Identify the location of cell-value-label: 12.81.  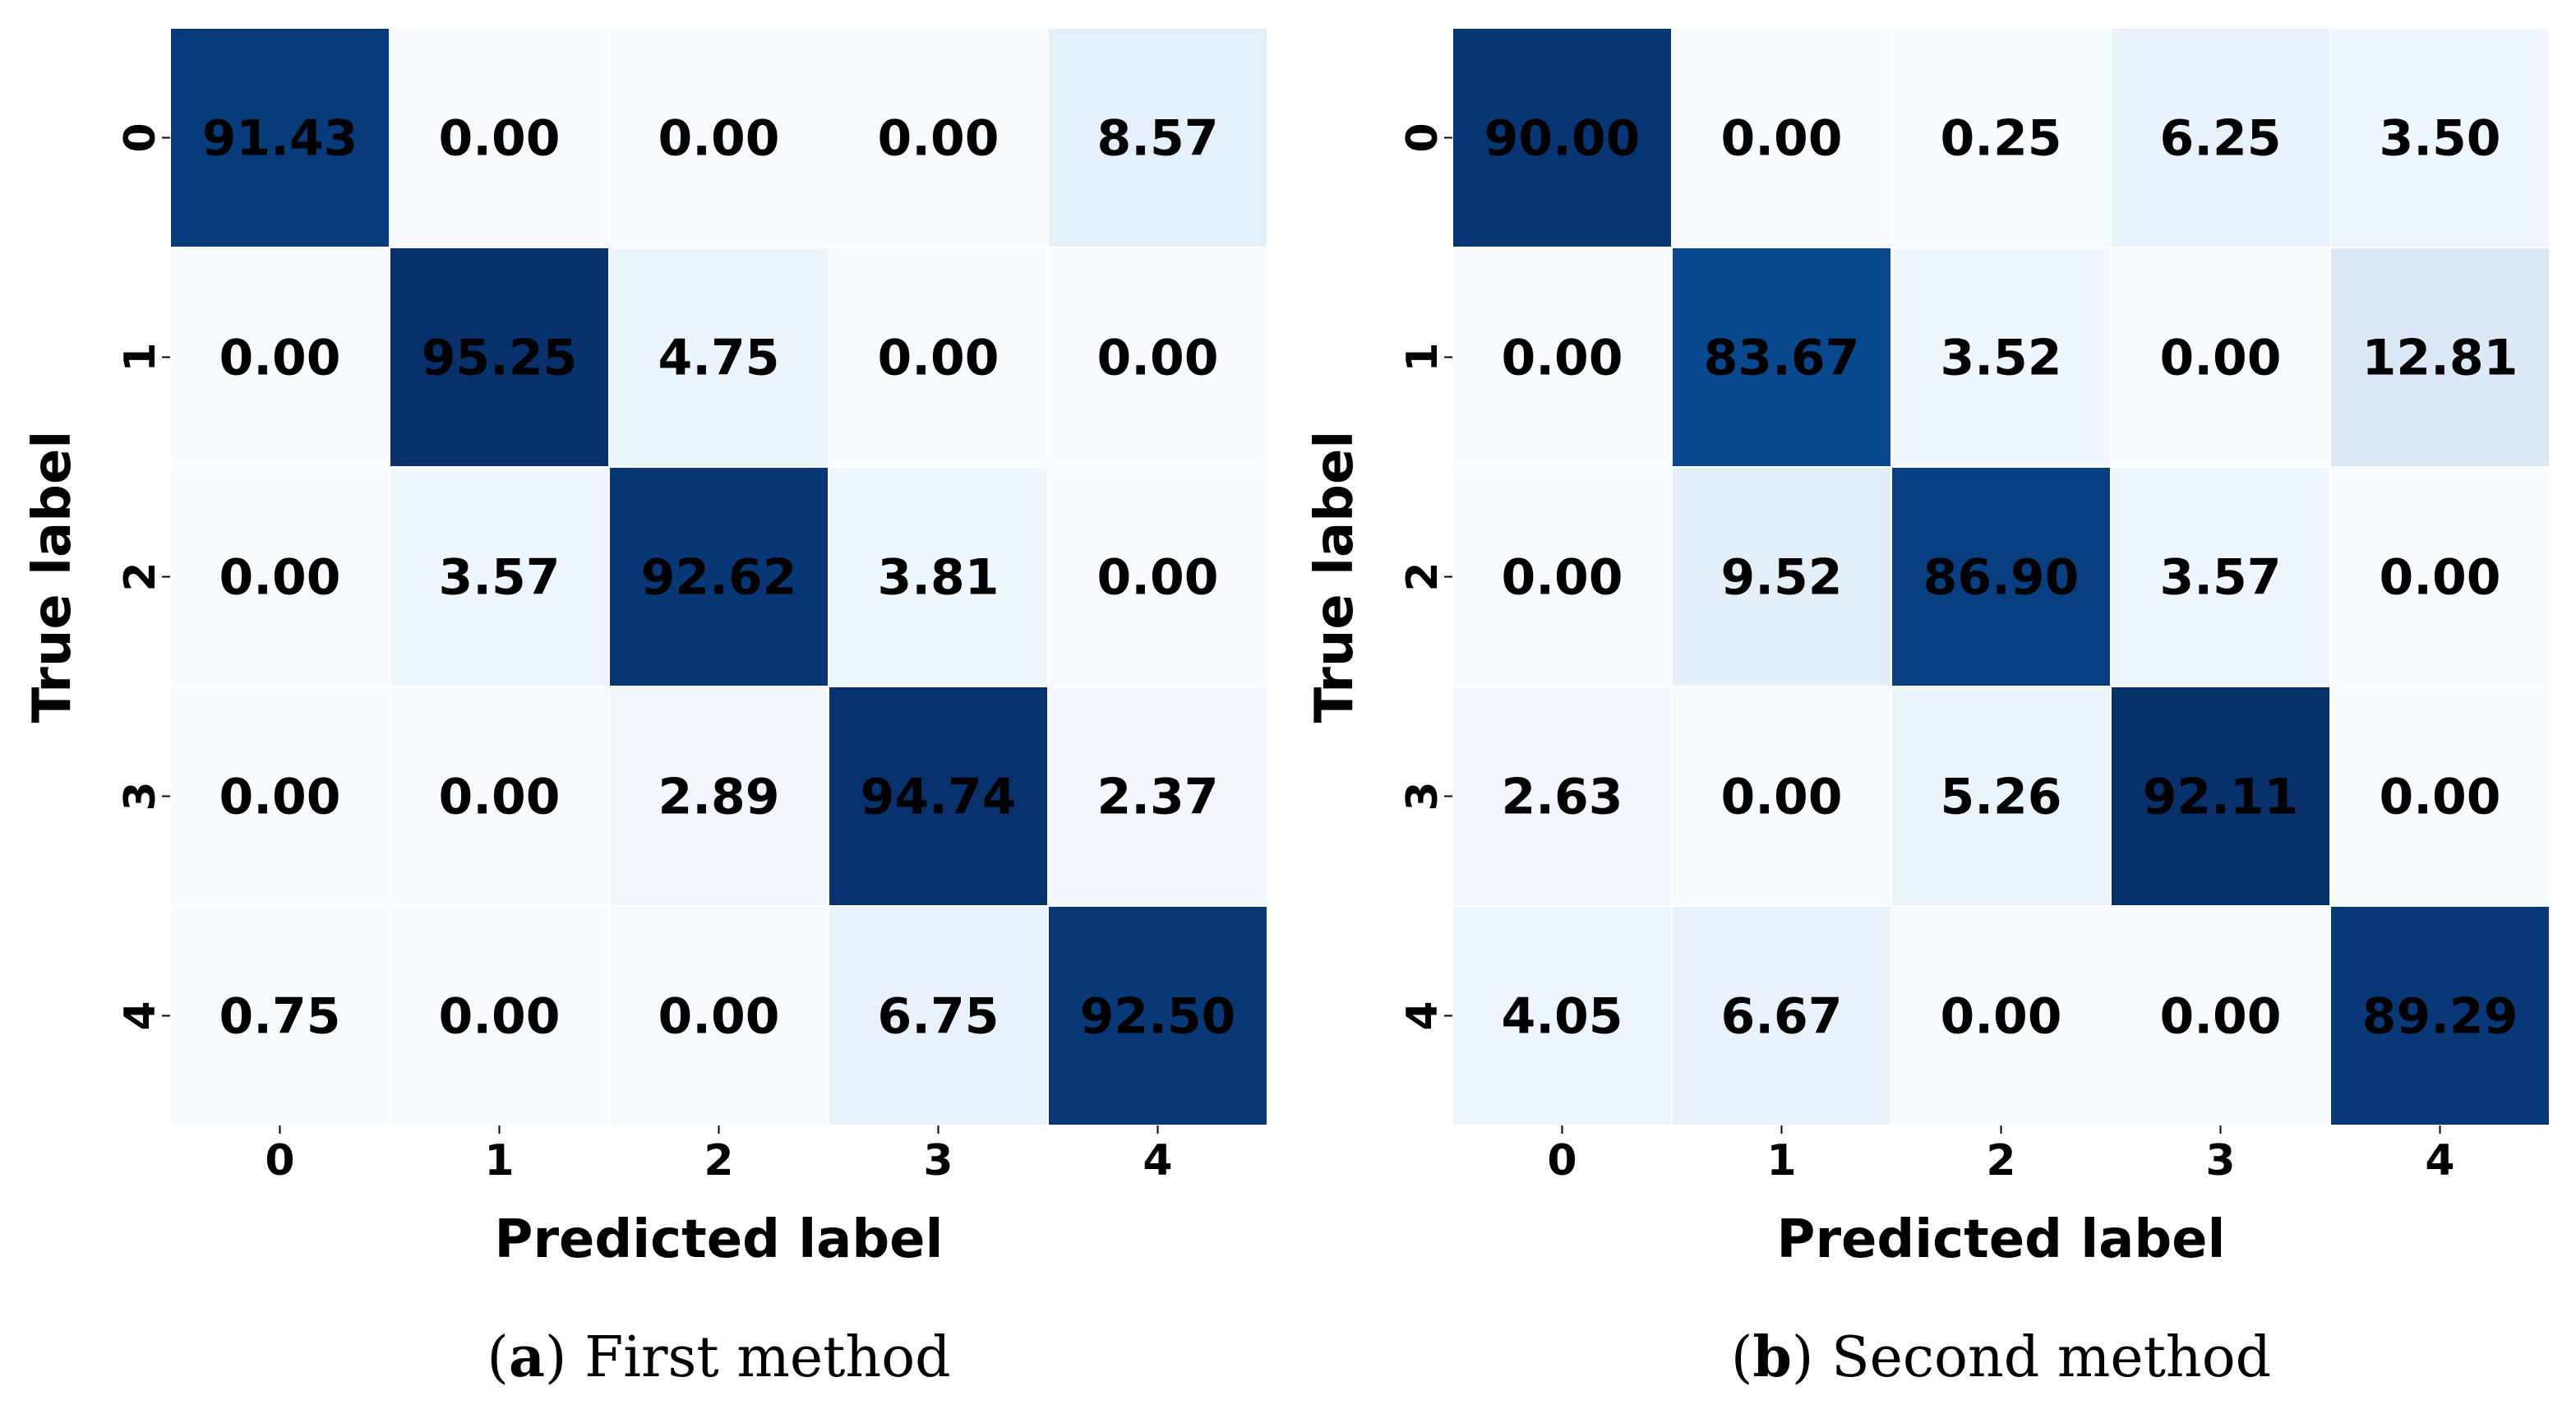
(2440, 358).